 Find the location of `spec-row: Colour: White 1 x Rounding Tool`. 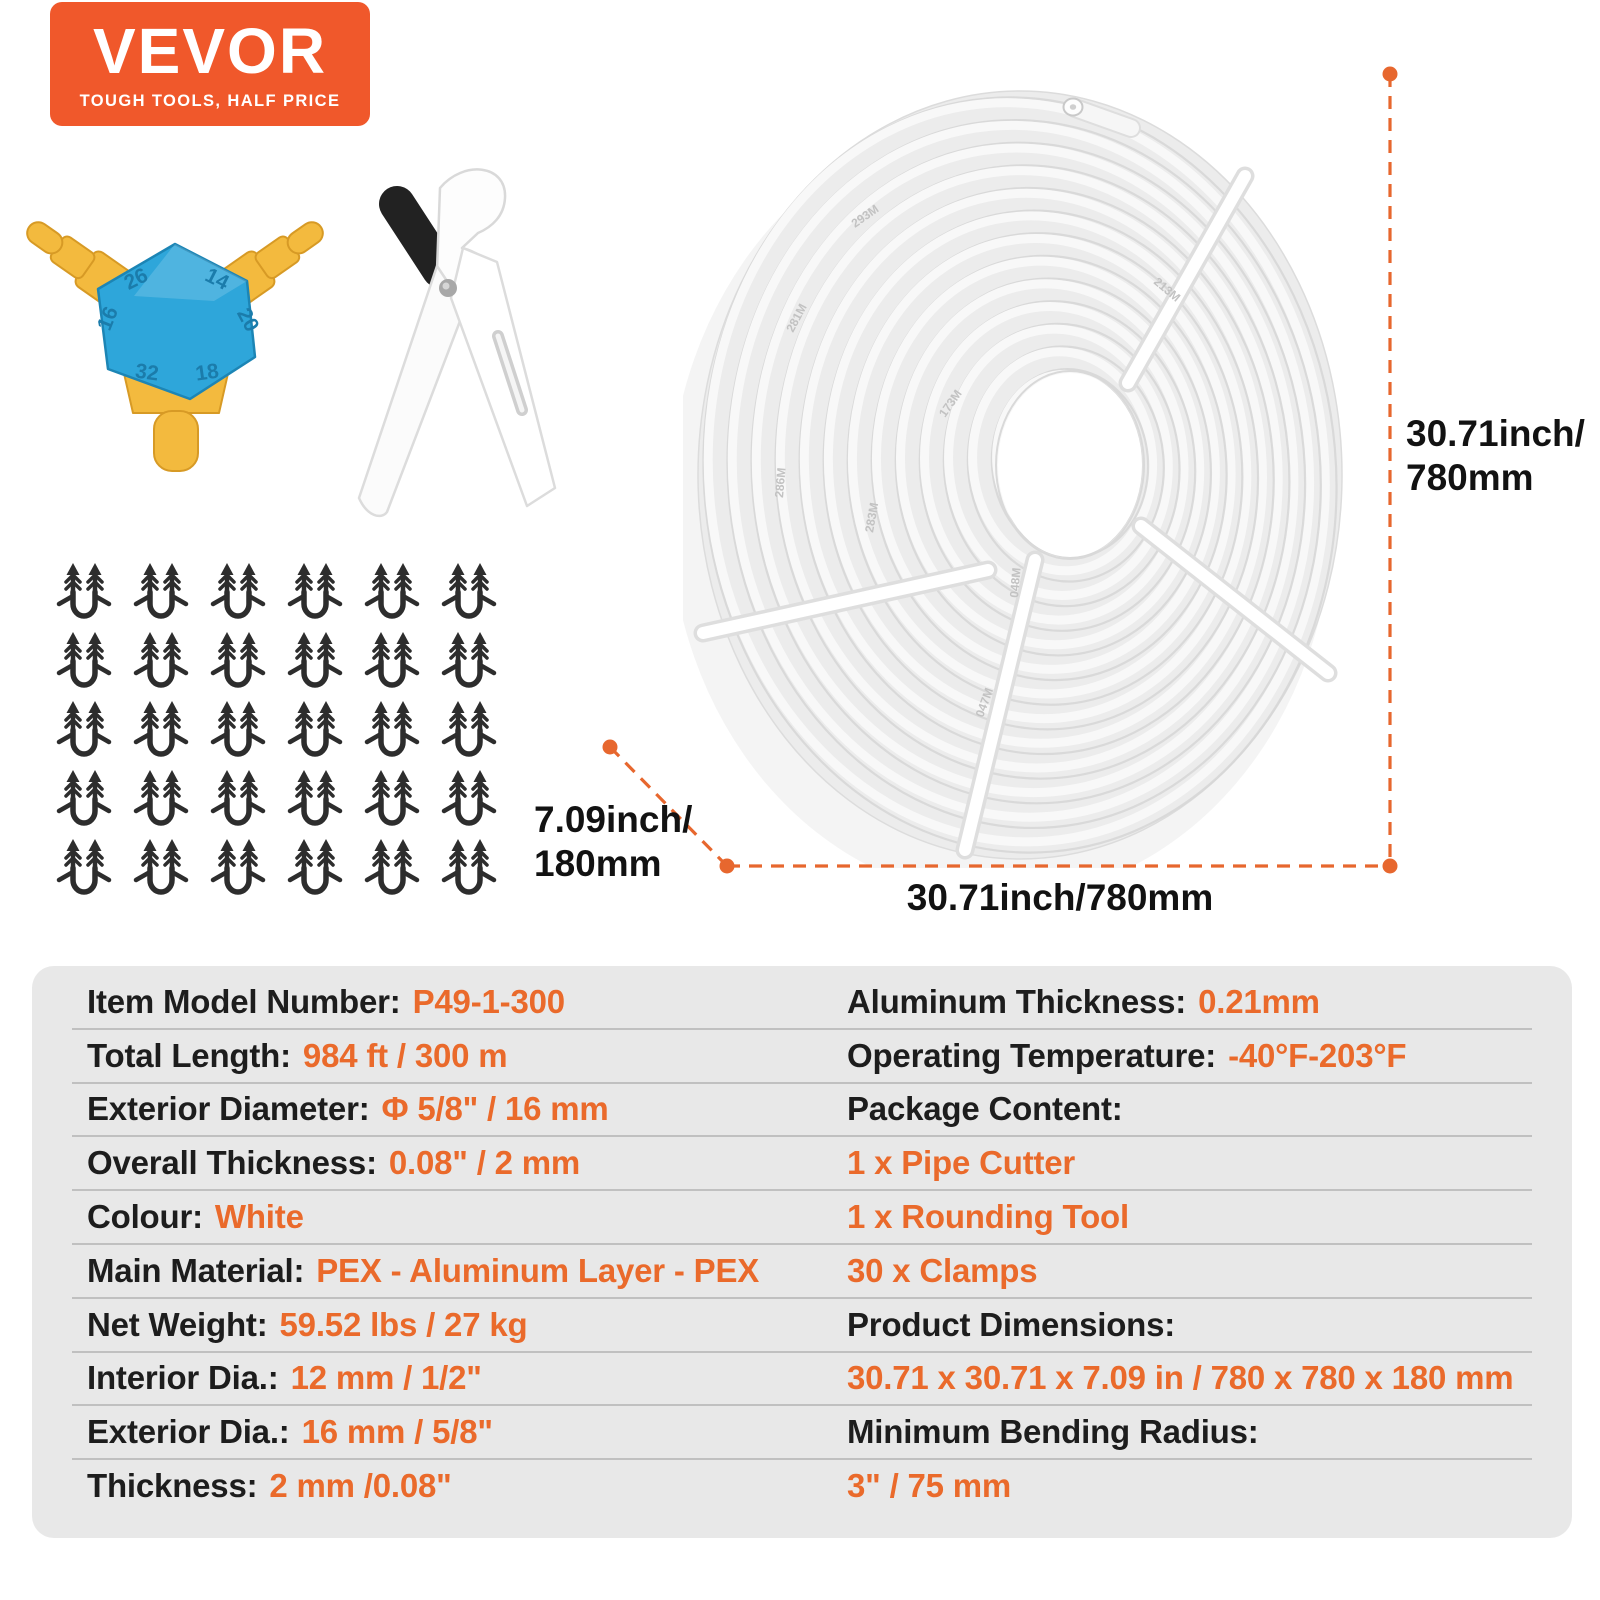

spec-row: Colour: White 1 x Rounding Tool is located at coordinates (802, 1218).